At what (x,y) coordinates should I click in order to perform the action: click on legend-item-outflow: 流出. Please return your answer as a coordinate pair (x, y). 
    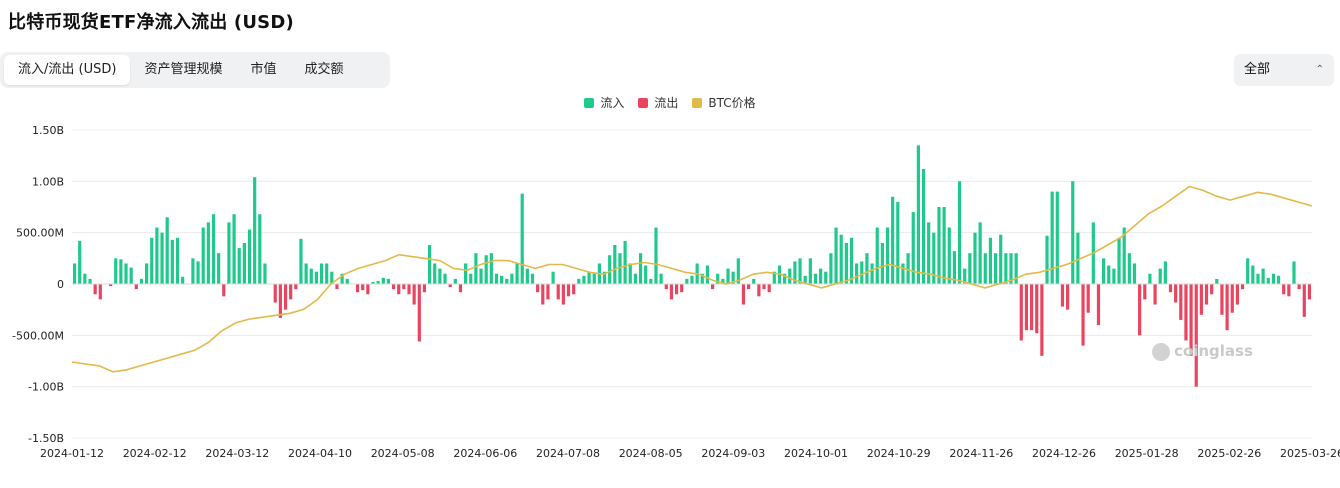
    Looking at the image, I should click on (658, 102).